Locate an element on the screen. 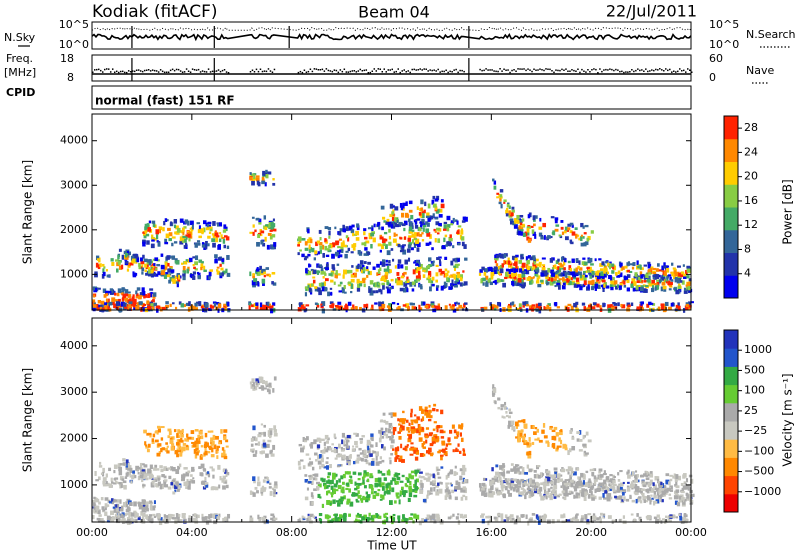  nsky-label: N.Sky is located at coordinates (20, 37).